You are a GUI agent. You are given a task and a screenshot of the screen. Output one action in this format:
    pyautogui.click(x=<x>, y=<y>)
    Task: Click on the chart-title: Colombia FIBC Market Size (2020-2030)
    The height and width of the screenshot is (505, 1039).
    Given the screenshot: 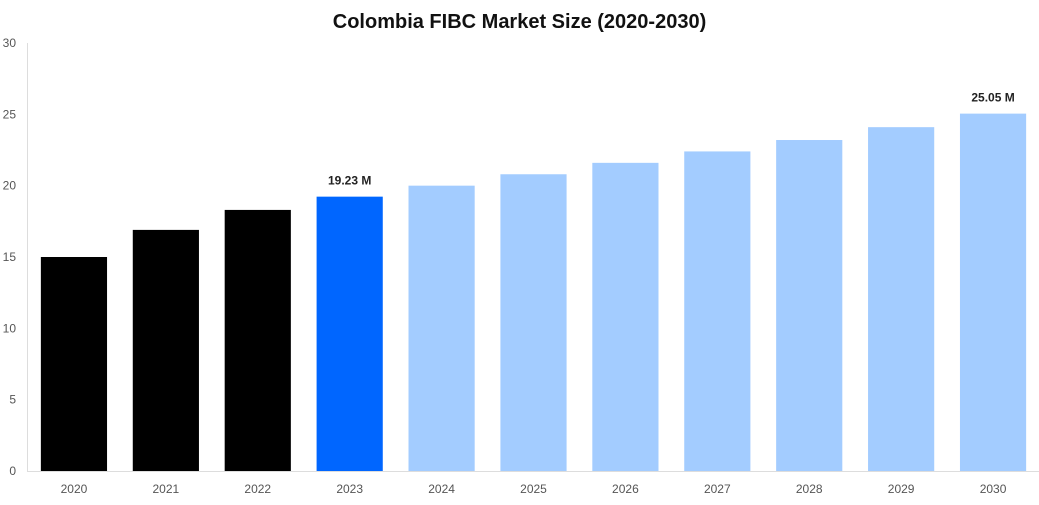 What is the action you would take?
    pyautogui.click(x=519, y=22)
    